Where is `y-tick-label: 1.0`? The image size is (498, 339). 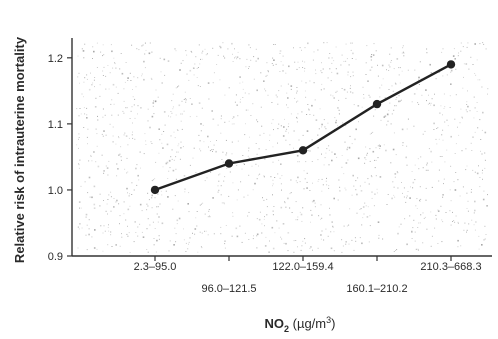 y-tick-label: 1.0 is located at coordinates (55, 191).